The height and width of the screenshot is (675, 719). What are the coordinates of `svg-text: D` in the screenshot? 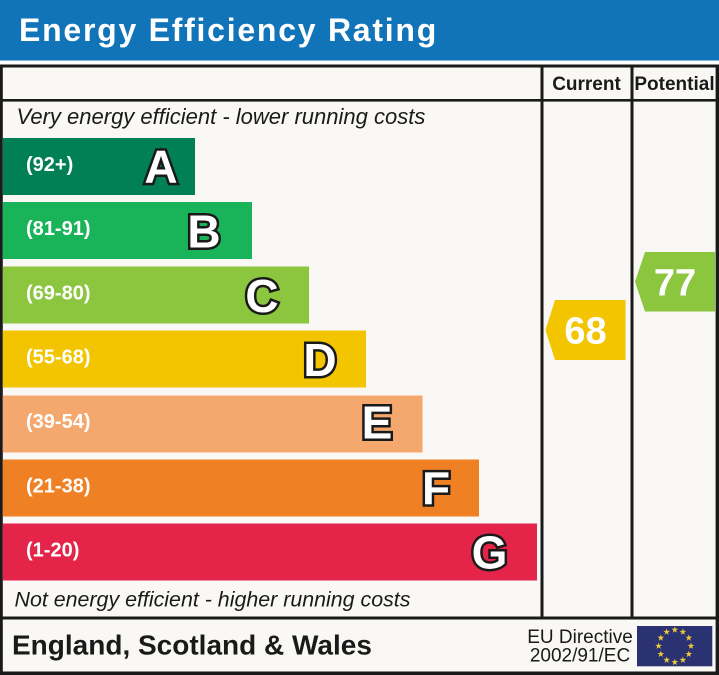 It's located at (319, 360).